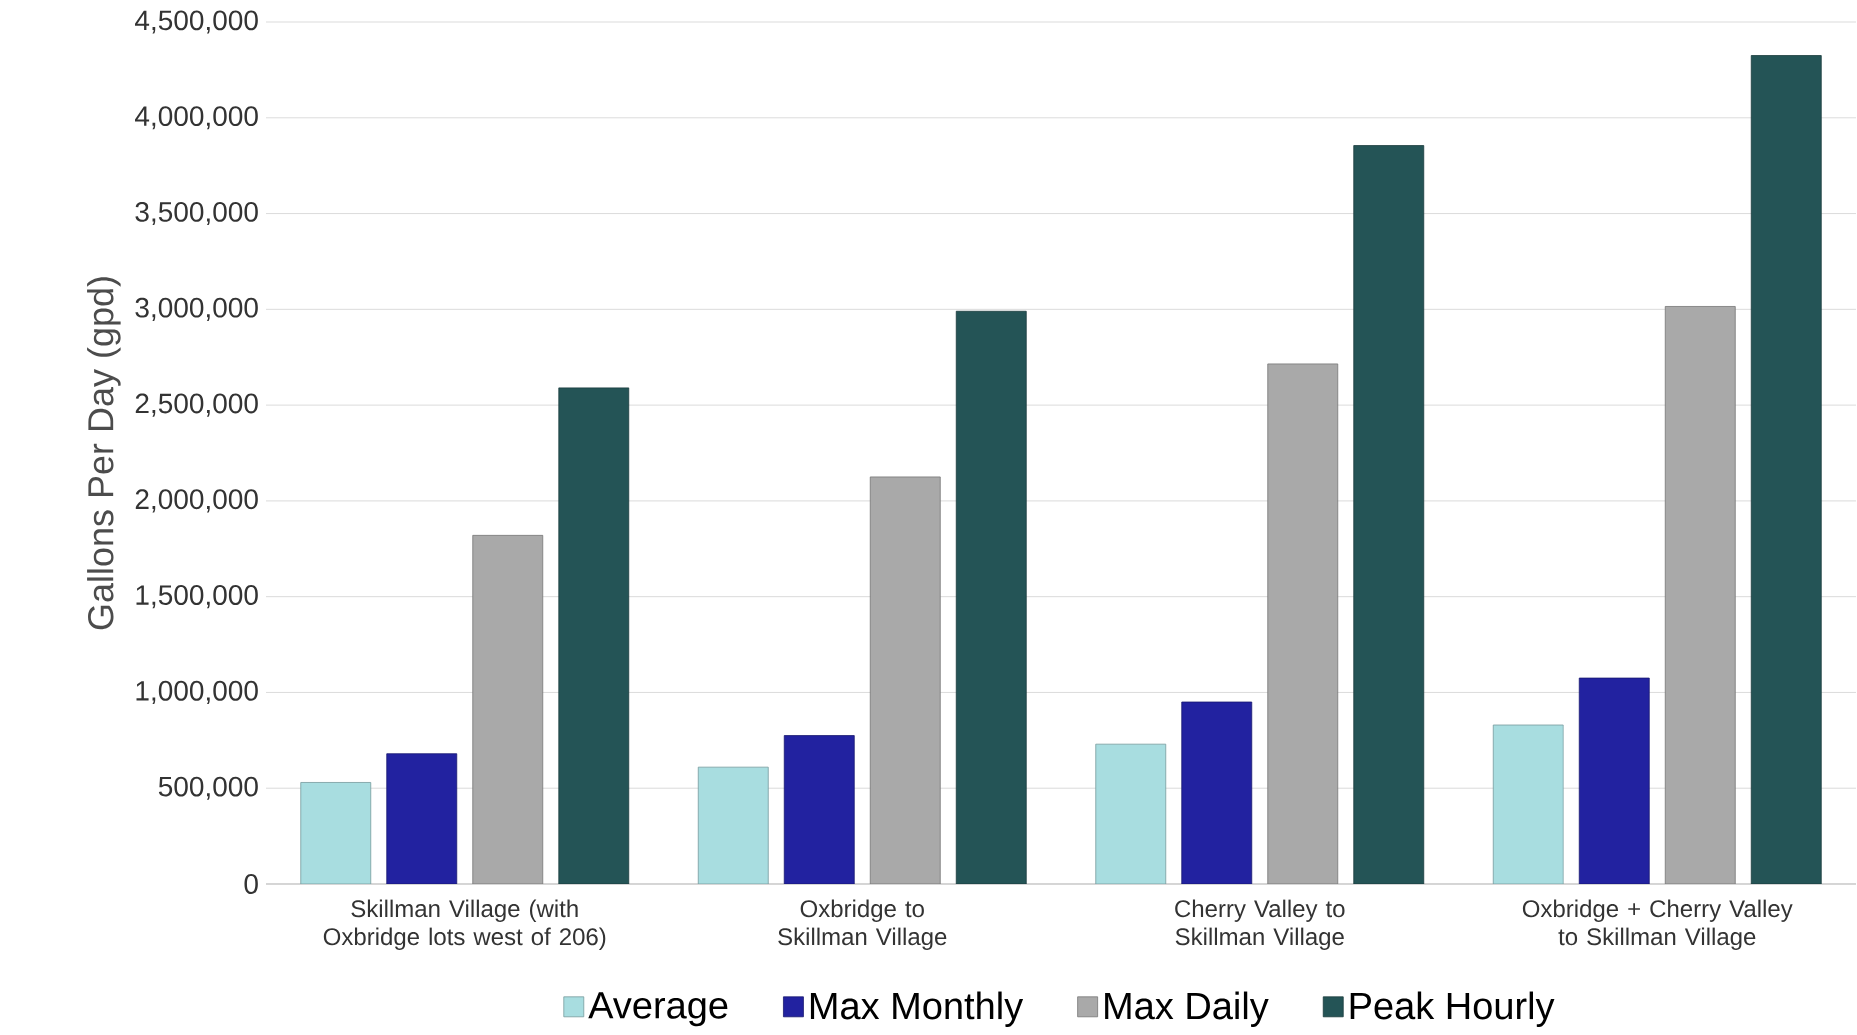 This screenshot has width=1857, height=1035. What do you see at coordinates (196, 501) in the screenshot?
I see `y-tick-label: 2,000,000` at bounding box center [196, 501].